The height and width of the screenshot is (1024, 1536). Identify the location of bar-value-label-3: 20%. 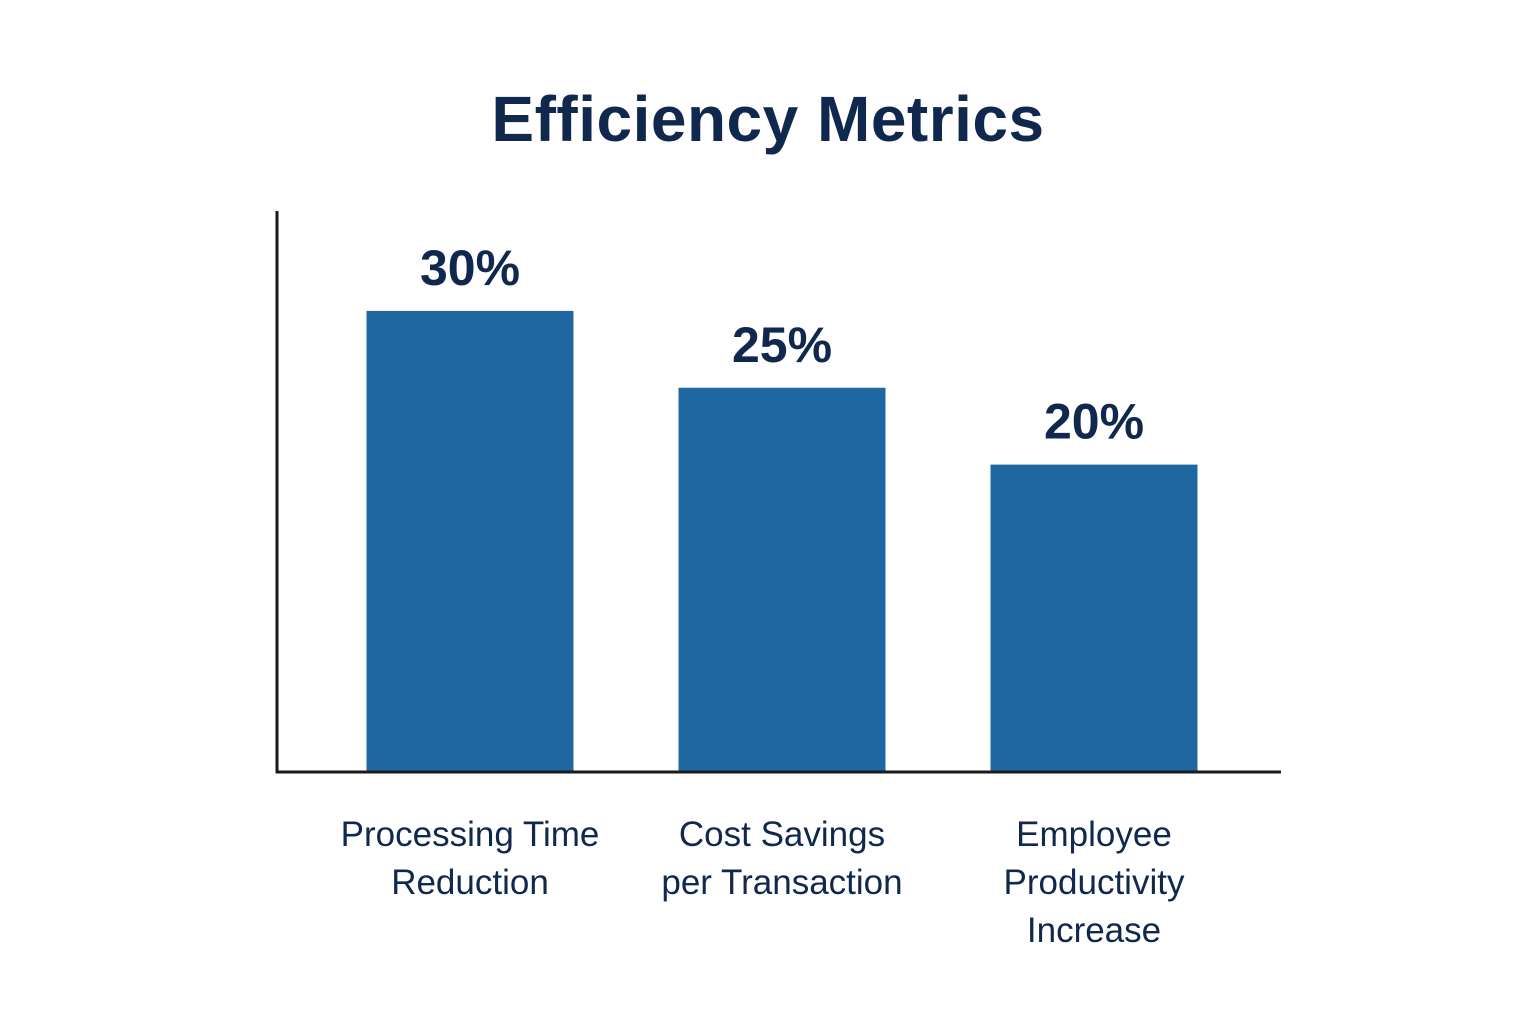
(1094, 422).